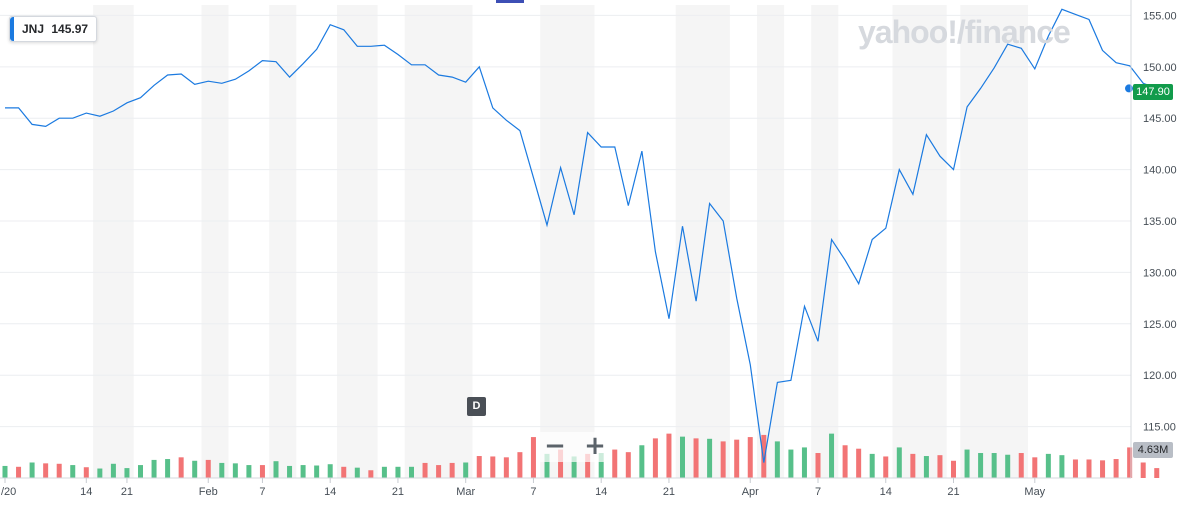 Image resolution: width=1189 pixels, height=511 pixels. What do you see at coordinates (750, 492) in the screenshot?
I see `x-tick-label: Apr` at bounding box center [750, 492].